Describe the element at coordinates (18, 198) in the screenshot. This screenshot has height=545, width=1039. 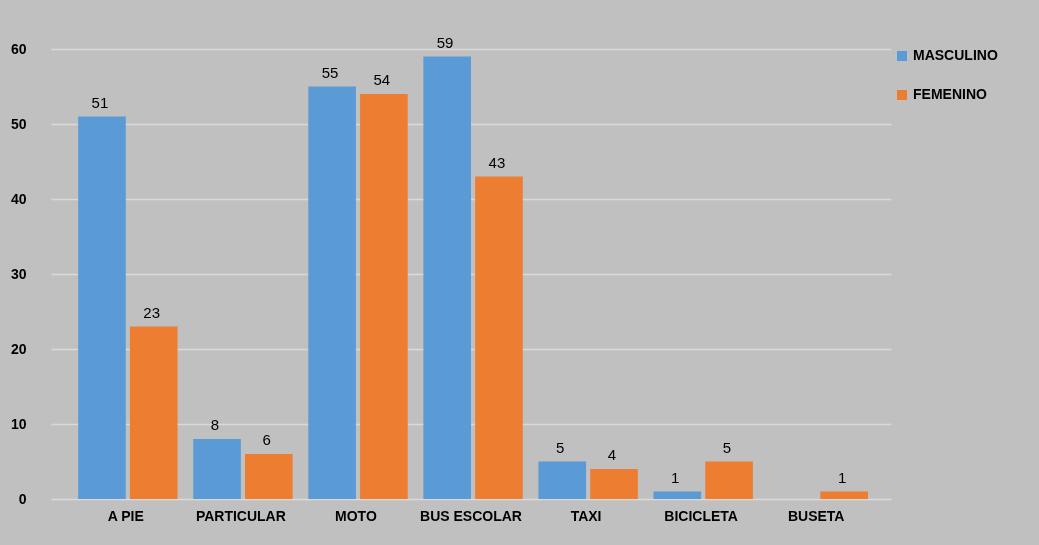
I see `y-tick-label: 40` at that location.